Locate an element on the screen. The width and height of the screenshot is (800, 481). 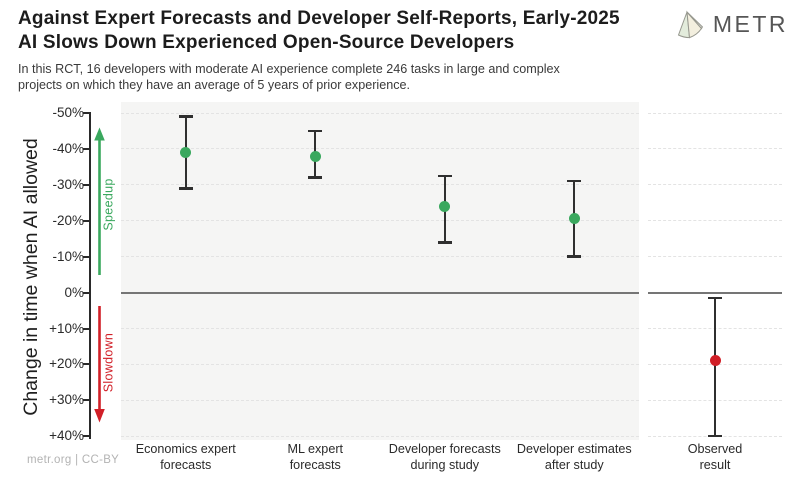
metr-logo-text: METR is located at coordinates (750, 24).